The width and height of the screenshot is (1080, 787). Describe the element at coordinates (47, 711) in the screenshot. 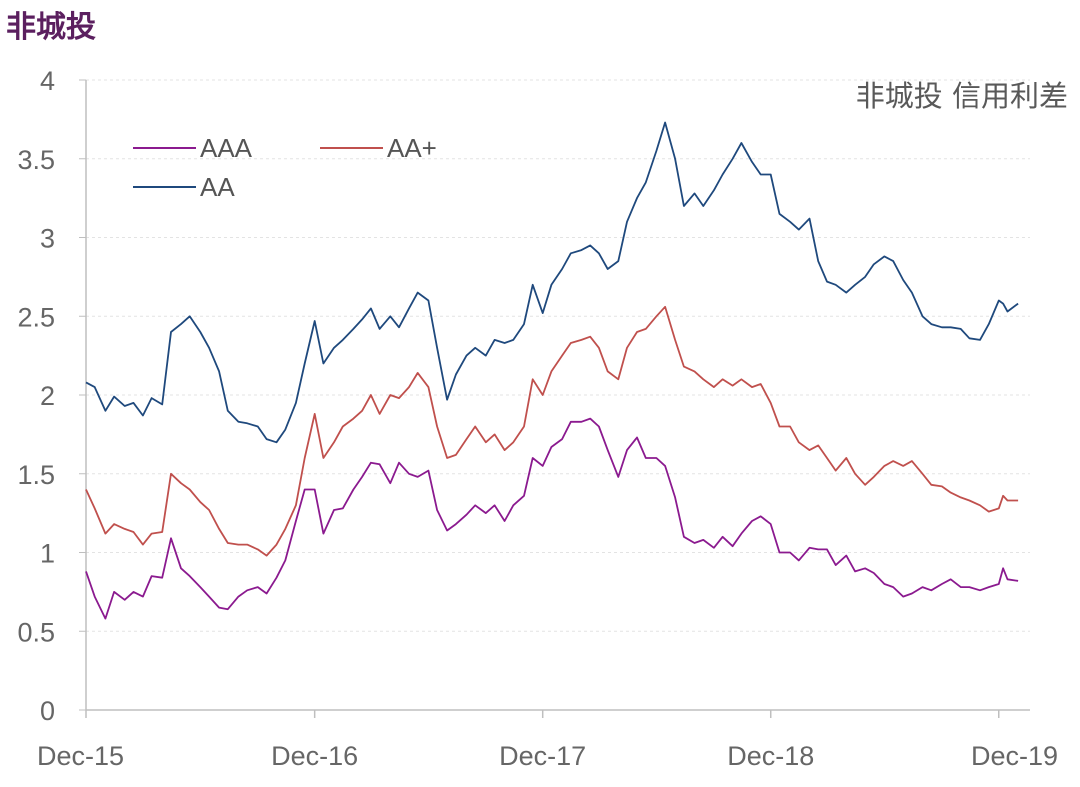

I see `y-tick-label: 0` at that location.